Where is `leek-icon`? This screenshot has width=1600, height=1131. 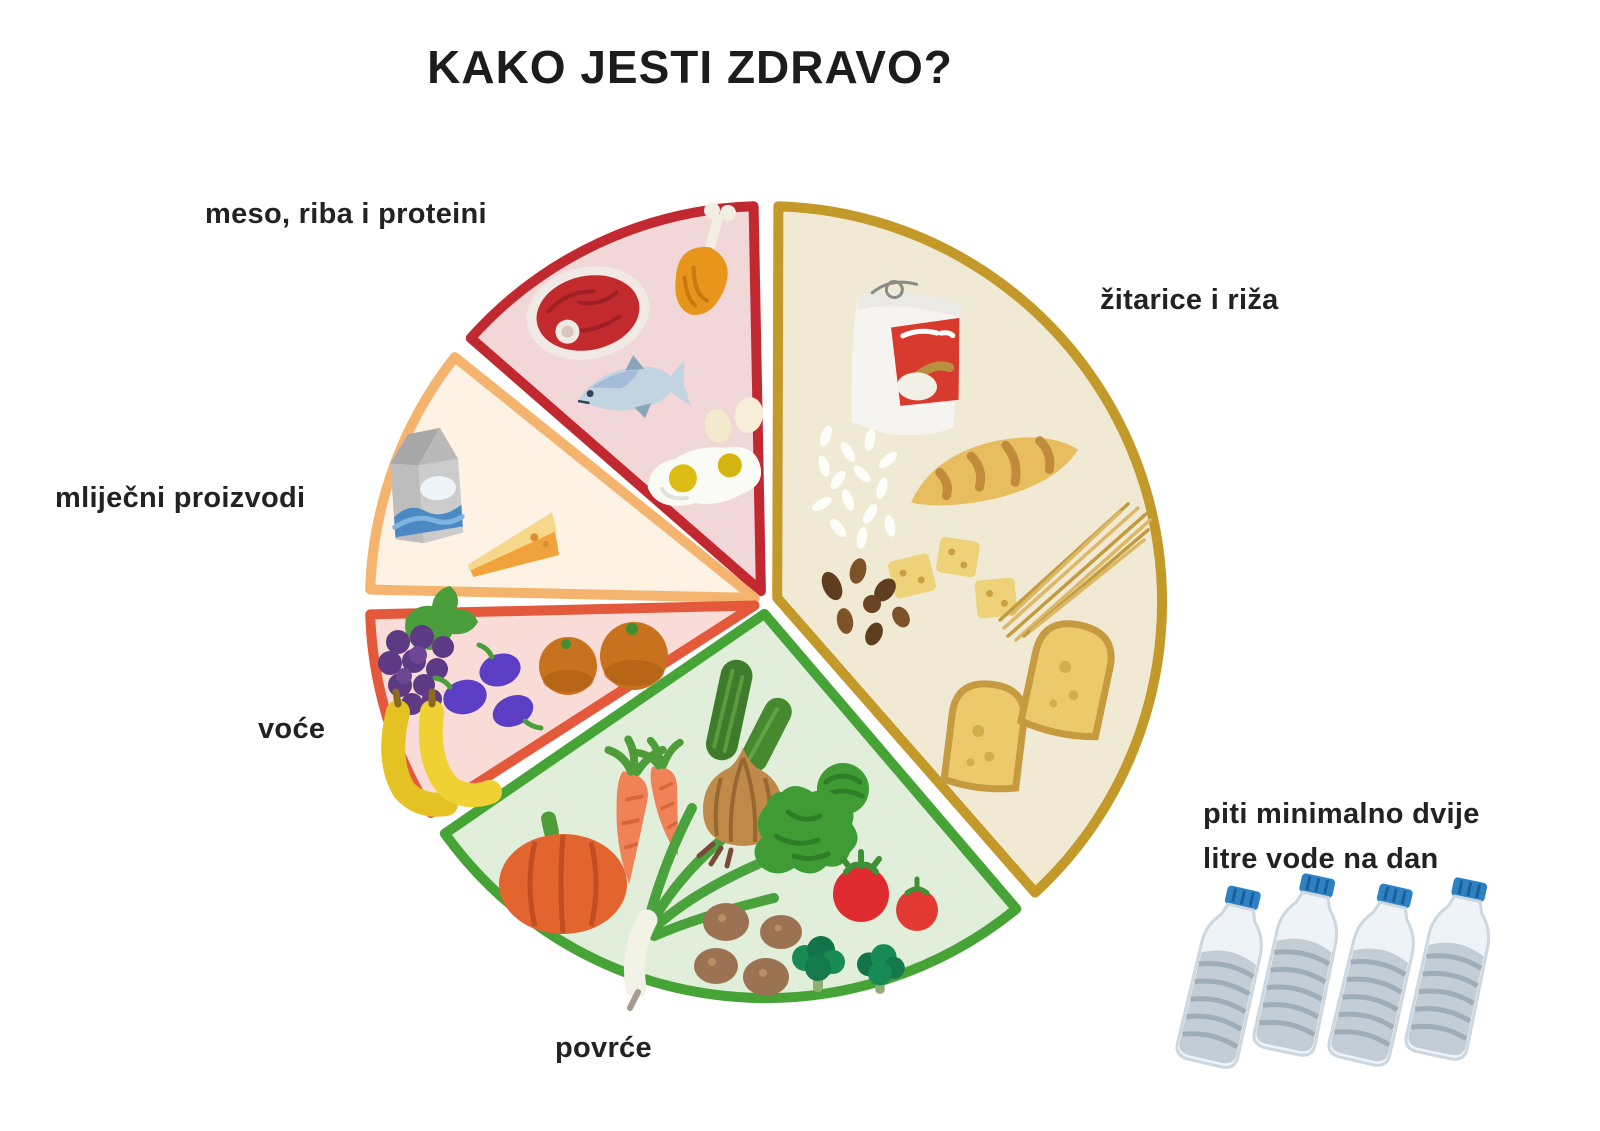 leek-icon is located at coordinates (701, 907).